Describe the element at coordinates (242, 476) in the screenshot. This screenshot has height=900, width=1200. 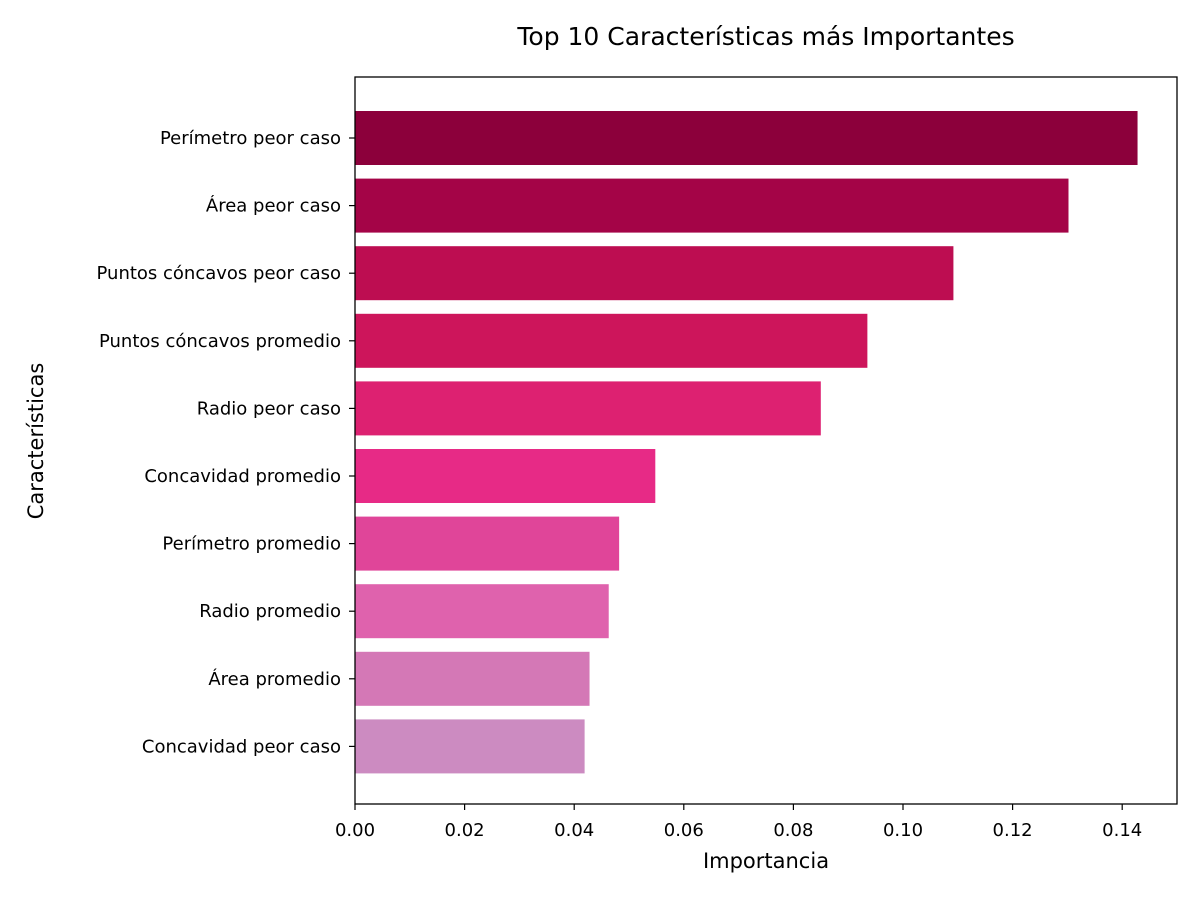
I see `y-tick-label: Concavidad promedio` at that location.